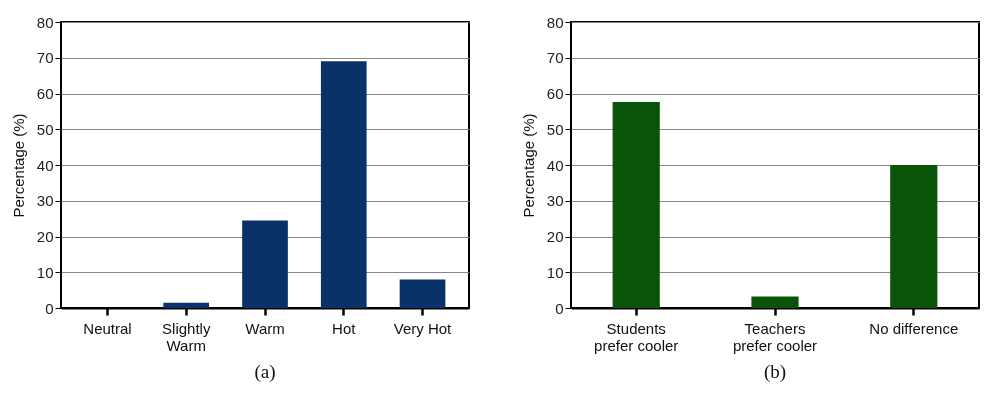 The height and width of the screenshot is (405, 1004). Describe the element at coordinates (186, 336) in the screenshot. I see `x-tick-label: Slightly Warm` at that location.